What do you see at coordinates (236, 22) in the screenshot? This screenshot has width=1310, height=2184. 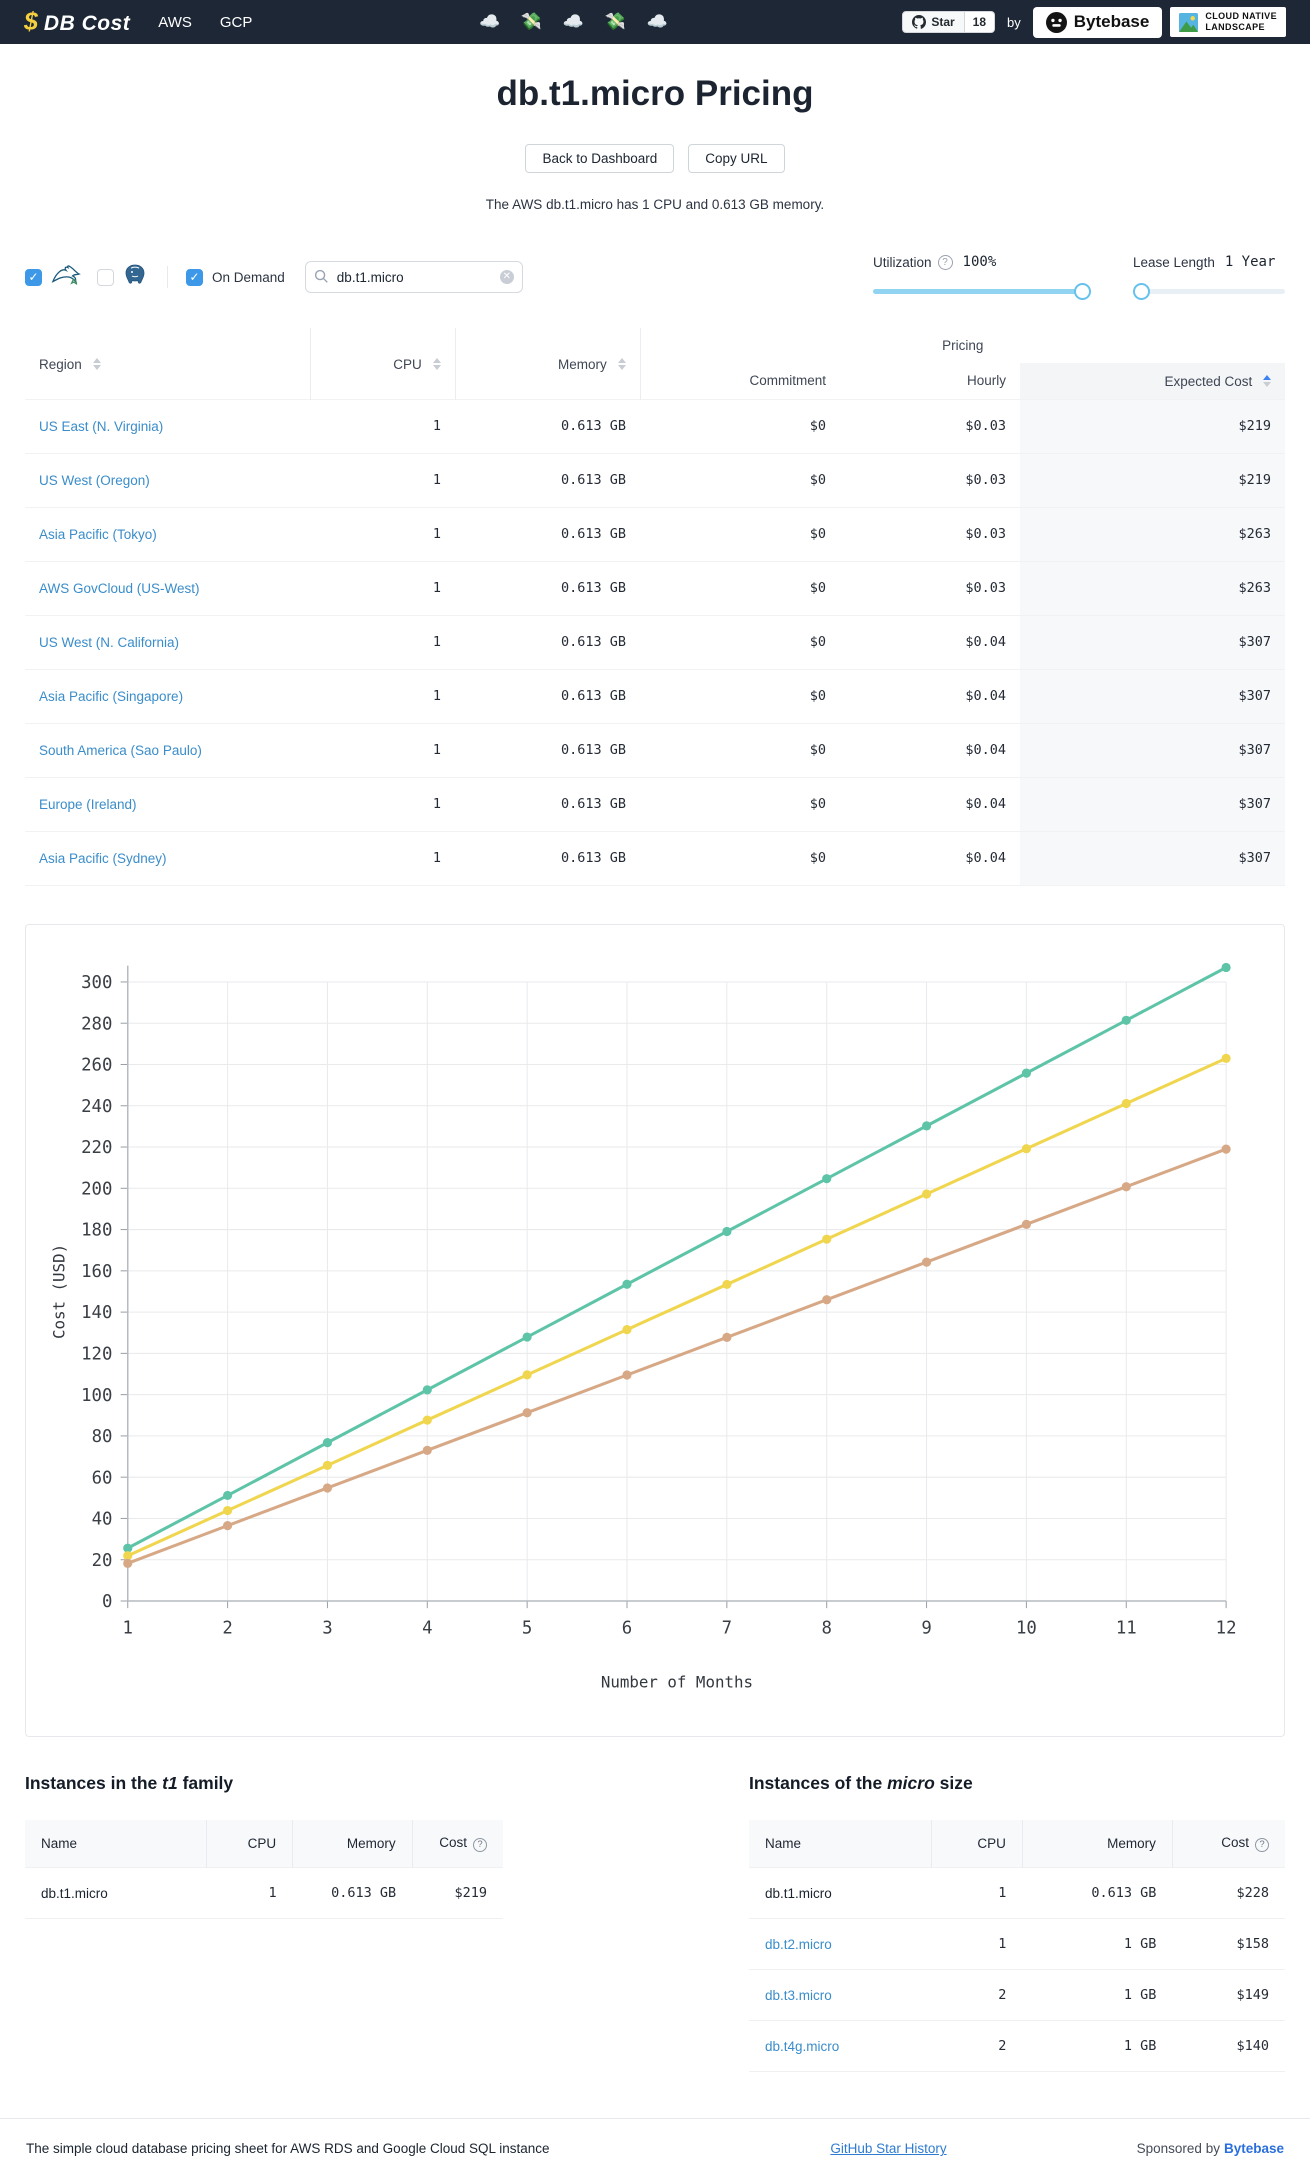 I see `nav-gcp: GCP` at bounding box center [236, 22].